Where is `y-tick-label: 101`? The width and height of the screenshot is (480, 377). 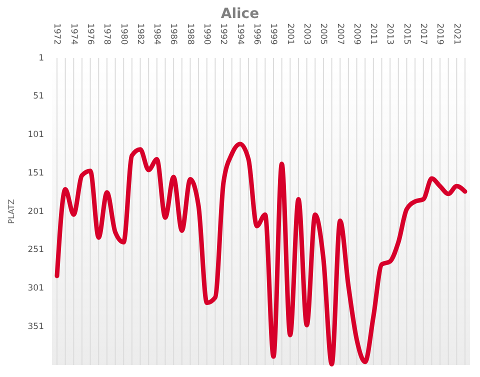
y-tick-label: 101 is located at coordinates (36, 135).